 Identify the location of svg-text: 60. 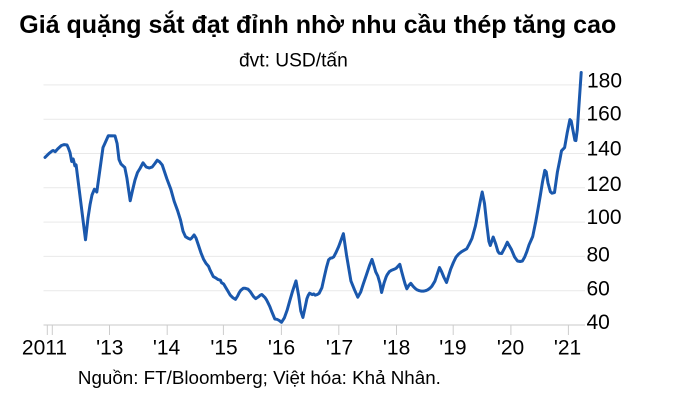
(598, 288).